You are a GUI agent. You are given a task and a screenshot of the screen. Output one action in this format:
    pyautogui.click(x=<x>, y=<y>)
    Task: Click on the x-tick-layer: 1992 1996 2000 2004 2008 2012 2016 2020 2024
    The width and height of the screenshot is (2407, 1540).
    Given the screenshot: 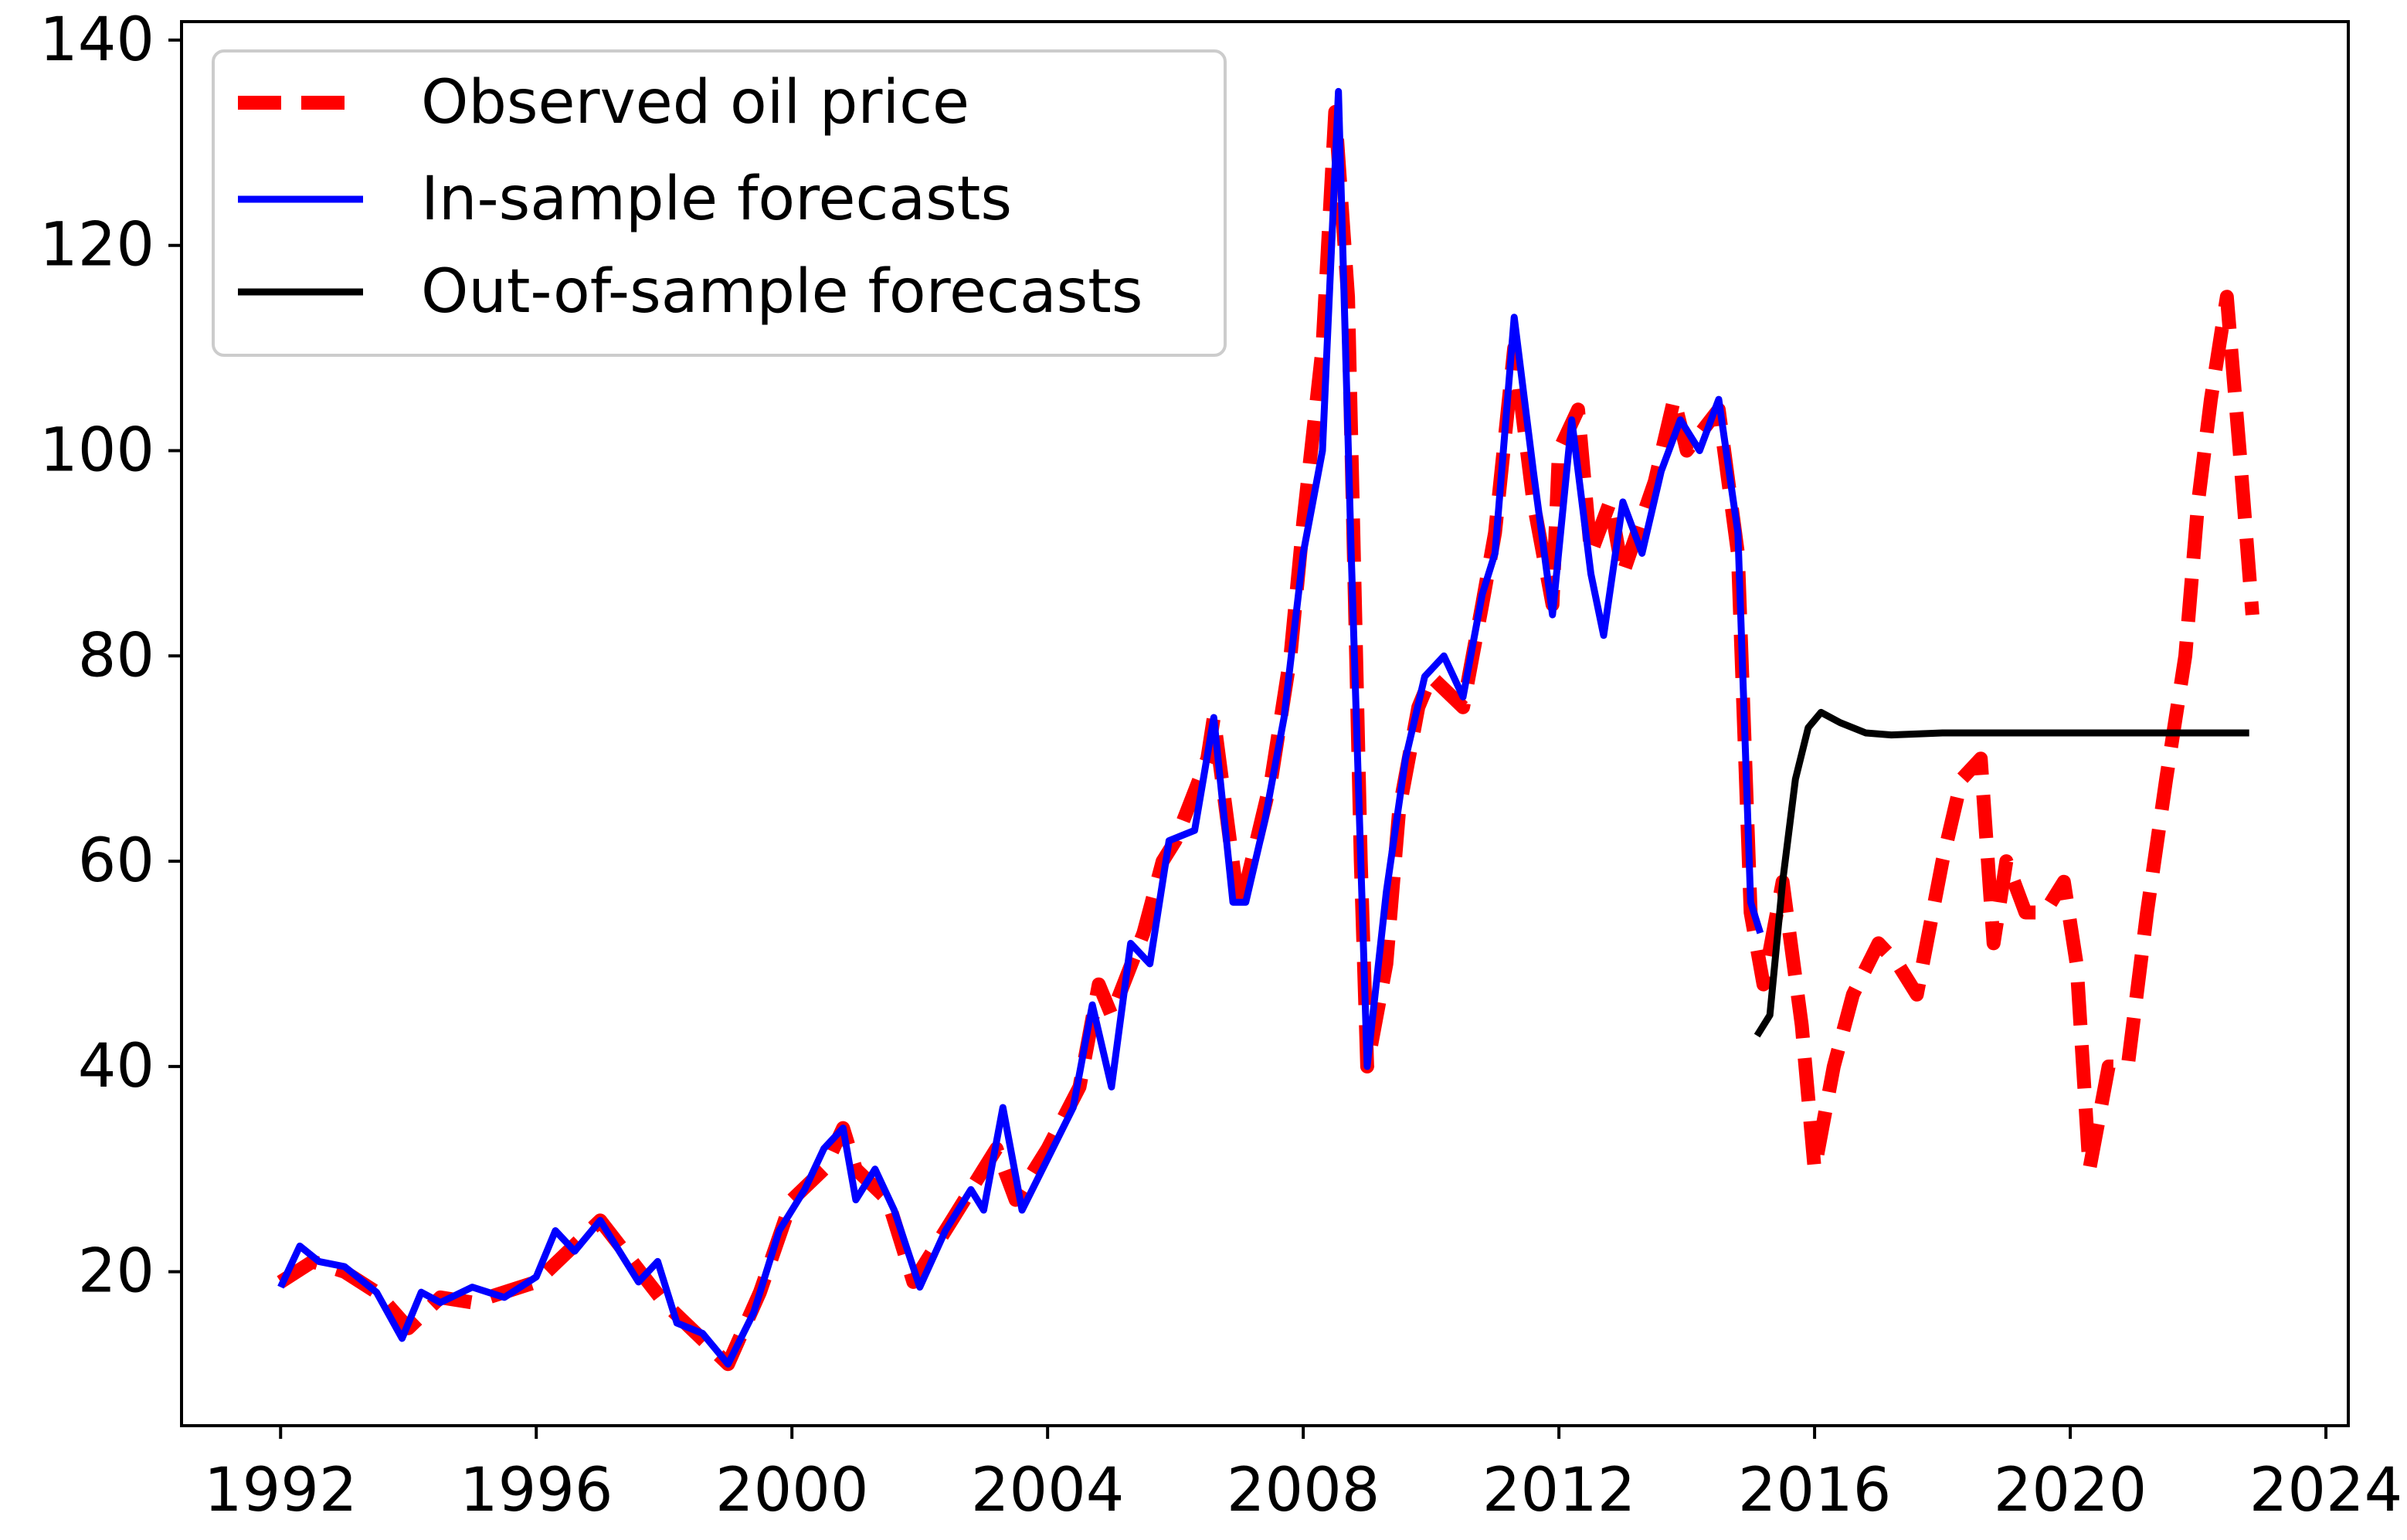 What is the action you would take?
    pyautogui.click(x=1303, y=1476)
    